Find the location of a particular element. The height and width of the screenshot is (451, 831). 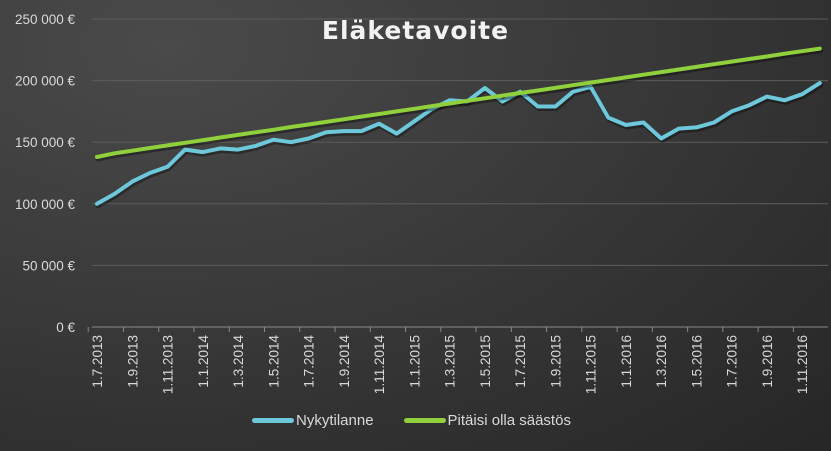

chart-title: Eläketavoite is located at coordinates (415, 30).